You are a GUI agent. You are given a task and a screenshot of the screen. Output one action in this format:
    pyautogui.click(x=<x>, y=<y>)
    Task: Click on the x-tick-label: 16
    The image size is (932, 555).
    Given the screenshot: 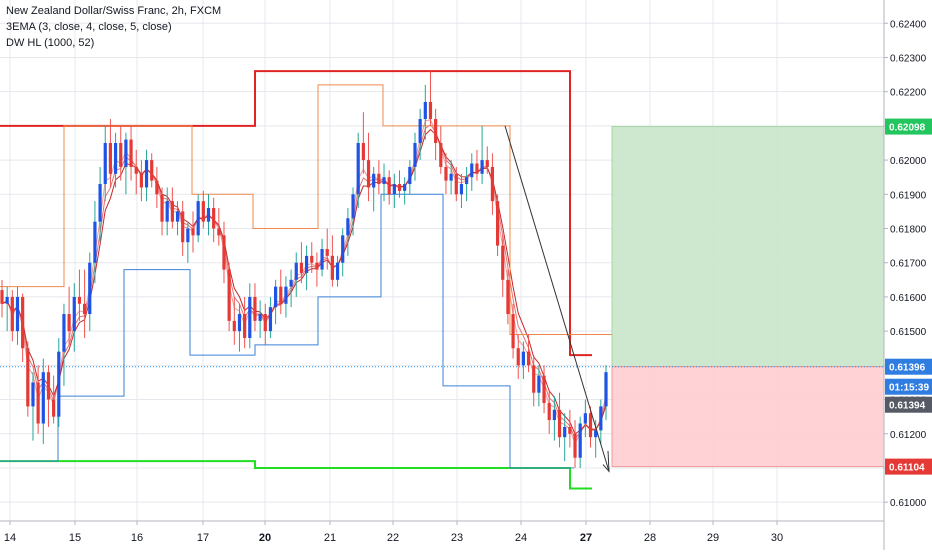 What is the action you would take?
    pyautogui.click(x=137, y=538)
    